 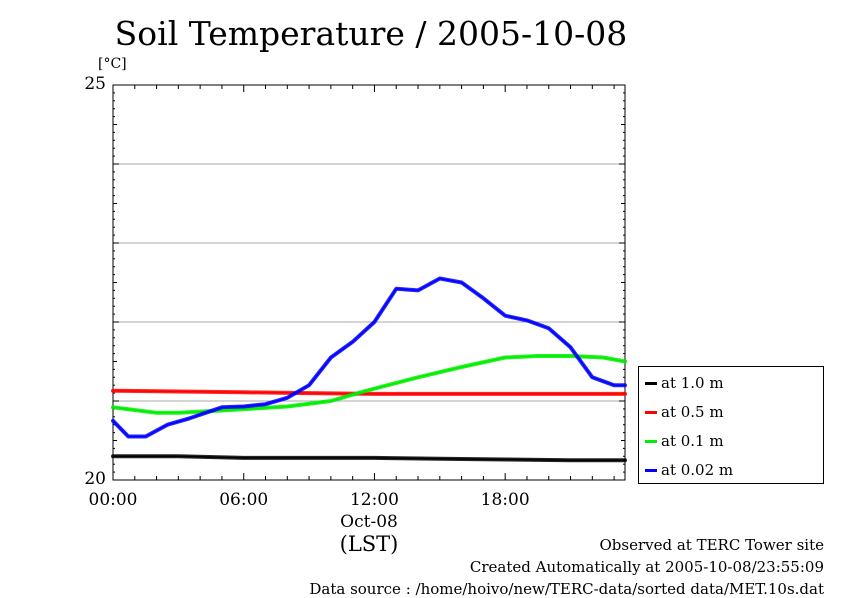 I want to click on x-tick-label: 00:00, so click(x=113, y=500).